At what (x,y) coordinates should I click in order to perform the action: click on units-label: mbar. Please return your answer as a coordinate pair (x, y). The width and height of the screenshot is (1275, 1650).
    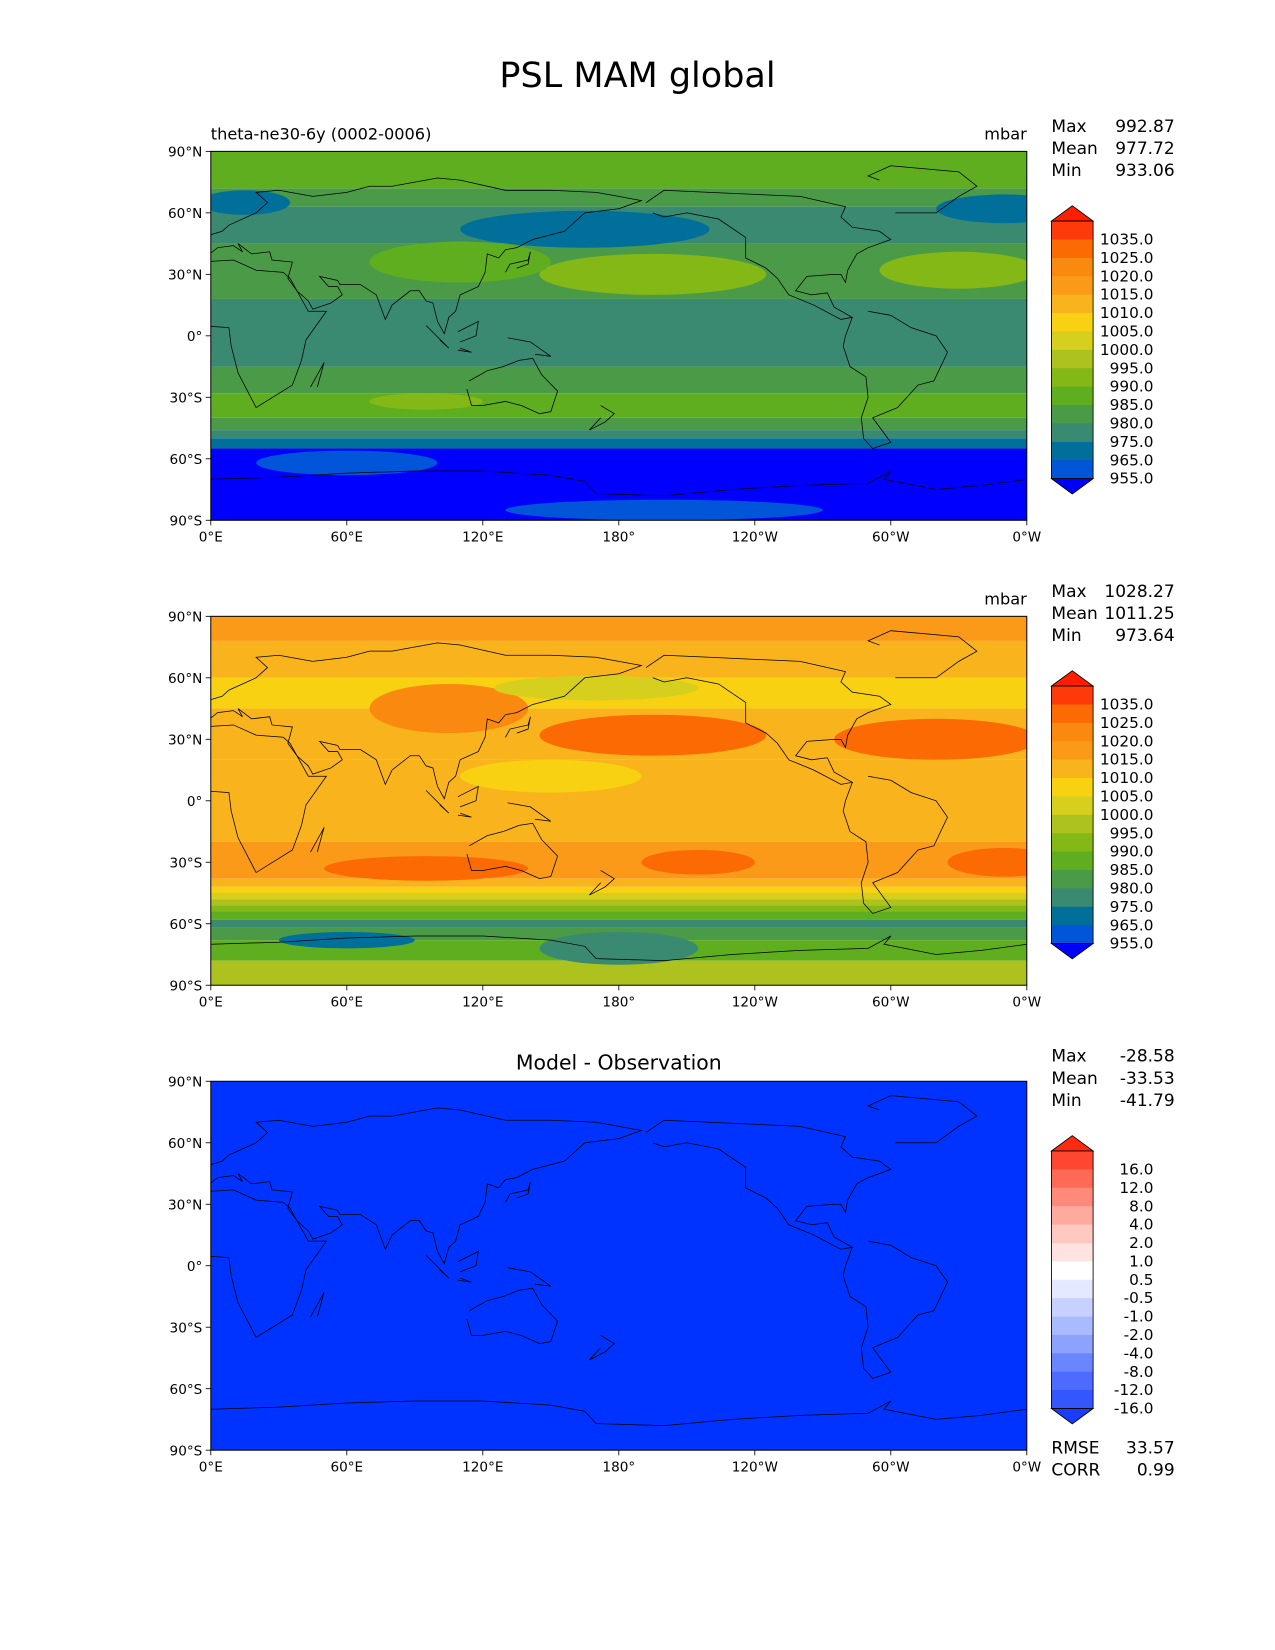
    Looking at the image, I should click on (1005, 133).